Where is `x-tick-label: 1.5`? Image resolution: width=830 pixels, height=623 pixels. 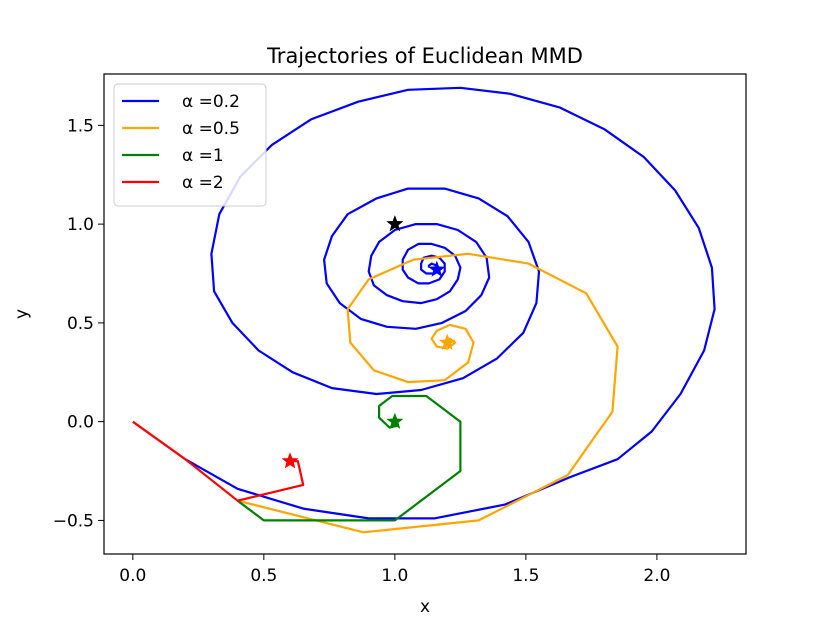
x-tick-label: 1.5 is located at coordinates (525, 576).